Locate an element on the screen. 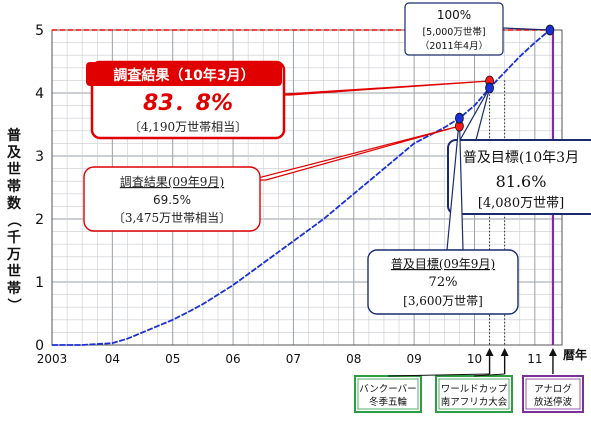 The image size is (591, 421). x-tick-label: 04 is located at coordinates (112, 359).